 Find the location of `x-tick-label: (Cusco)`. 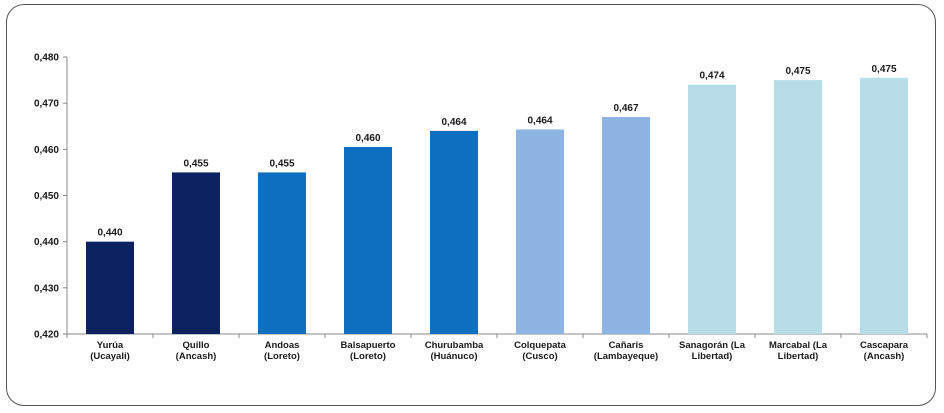

x-tick-label: (Cusco) is located at coordinates (539, 356).